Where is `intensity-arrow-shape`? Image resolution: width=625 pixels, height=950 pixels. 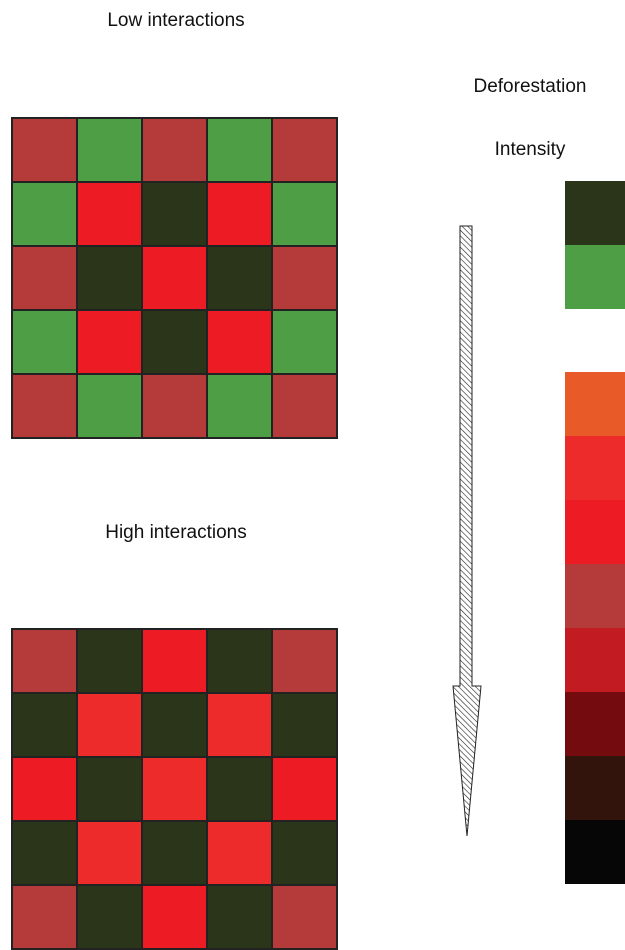
intensity-arrow-shape is located at coordinates (467, 531).